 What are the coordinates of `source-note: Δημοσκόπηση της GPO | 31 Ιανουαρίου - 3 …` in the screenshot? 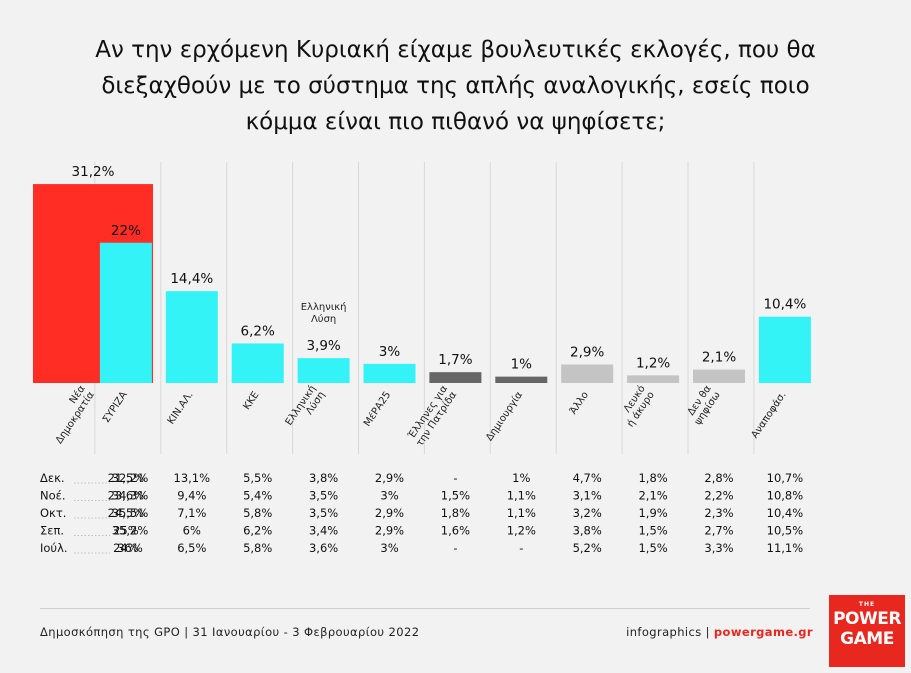 It's located at (230, 632).